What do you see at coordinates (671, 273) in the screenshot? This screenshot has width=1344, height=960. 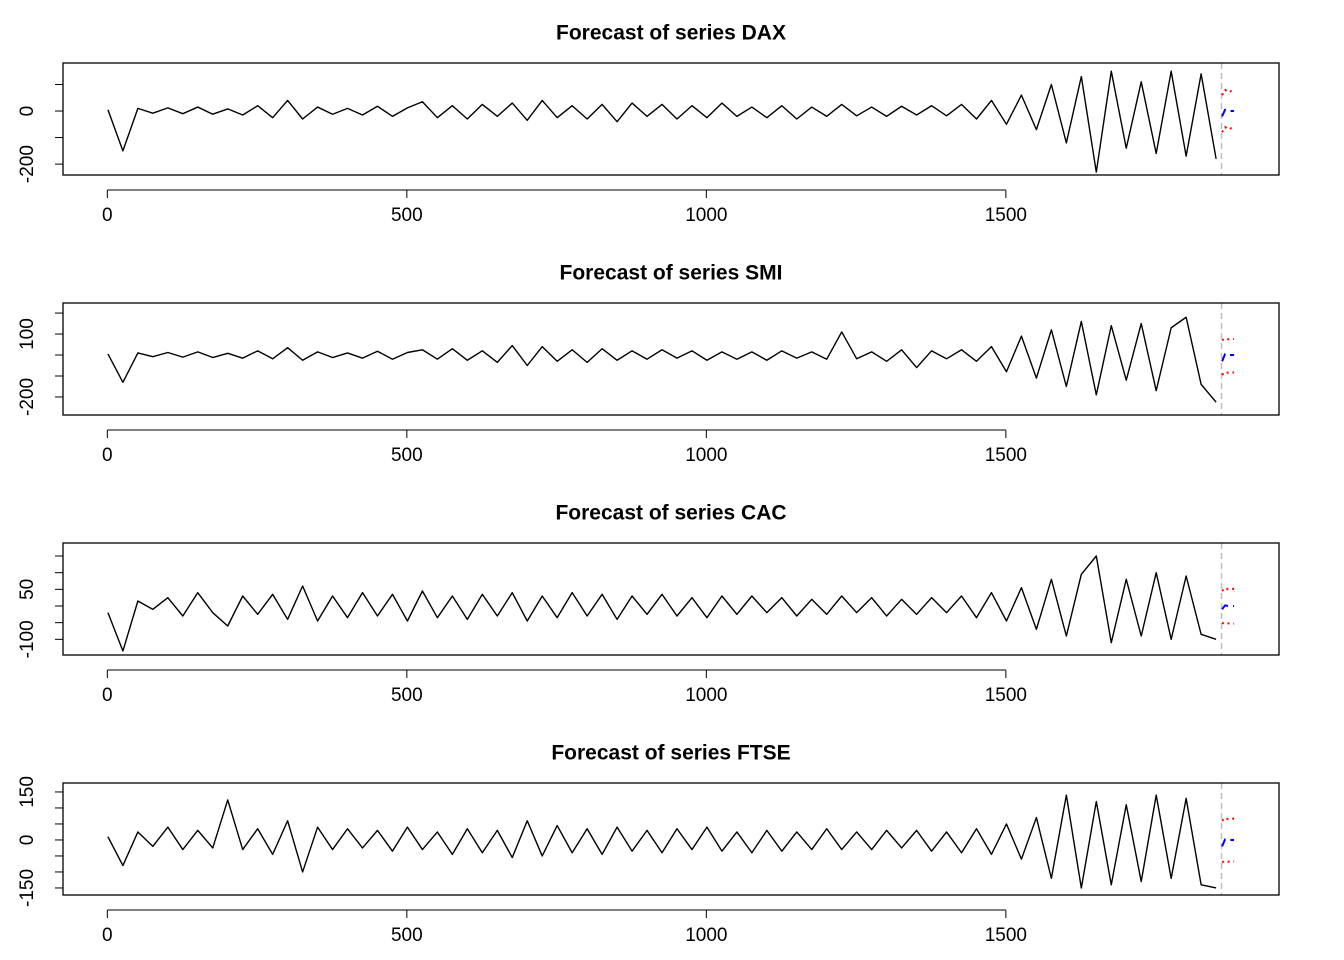 I see `chart-title: Forecast of series SMI` at bounding box center [671, 273].